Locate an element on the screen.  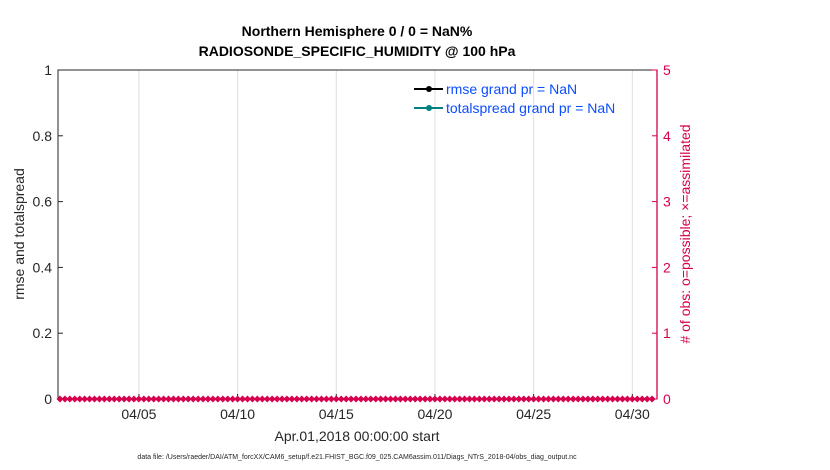
legend-label-rmse: rmse grand pr = NaN is located at coordinates (511, 89).